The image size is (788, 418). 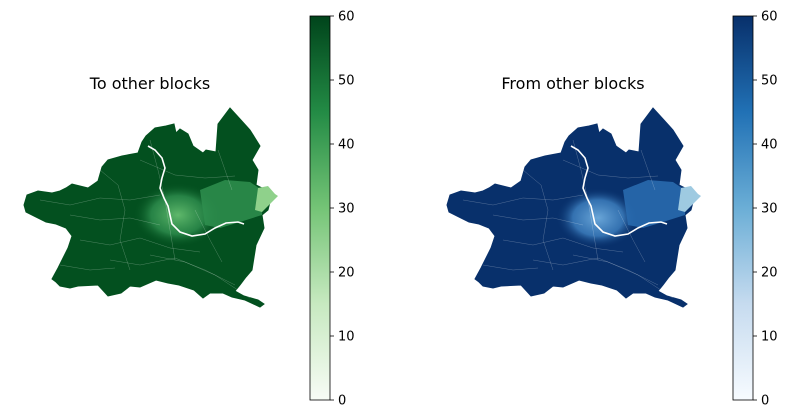 I want to click on colorbar-right: 0 10 20 30 40 50 60, so click(x=755, y=209).